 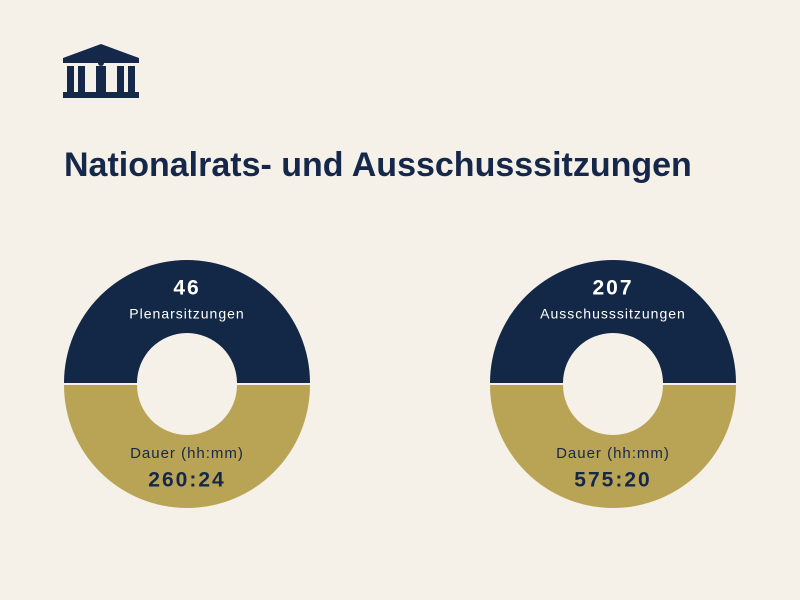 What do you see at coordinates (612, 288) in the screenshot?
I see `count: 207` at bounding box center [612, 288].